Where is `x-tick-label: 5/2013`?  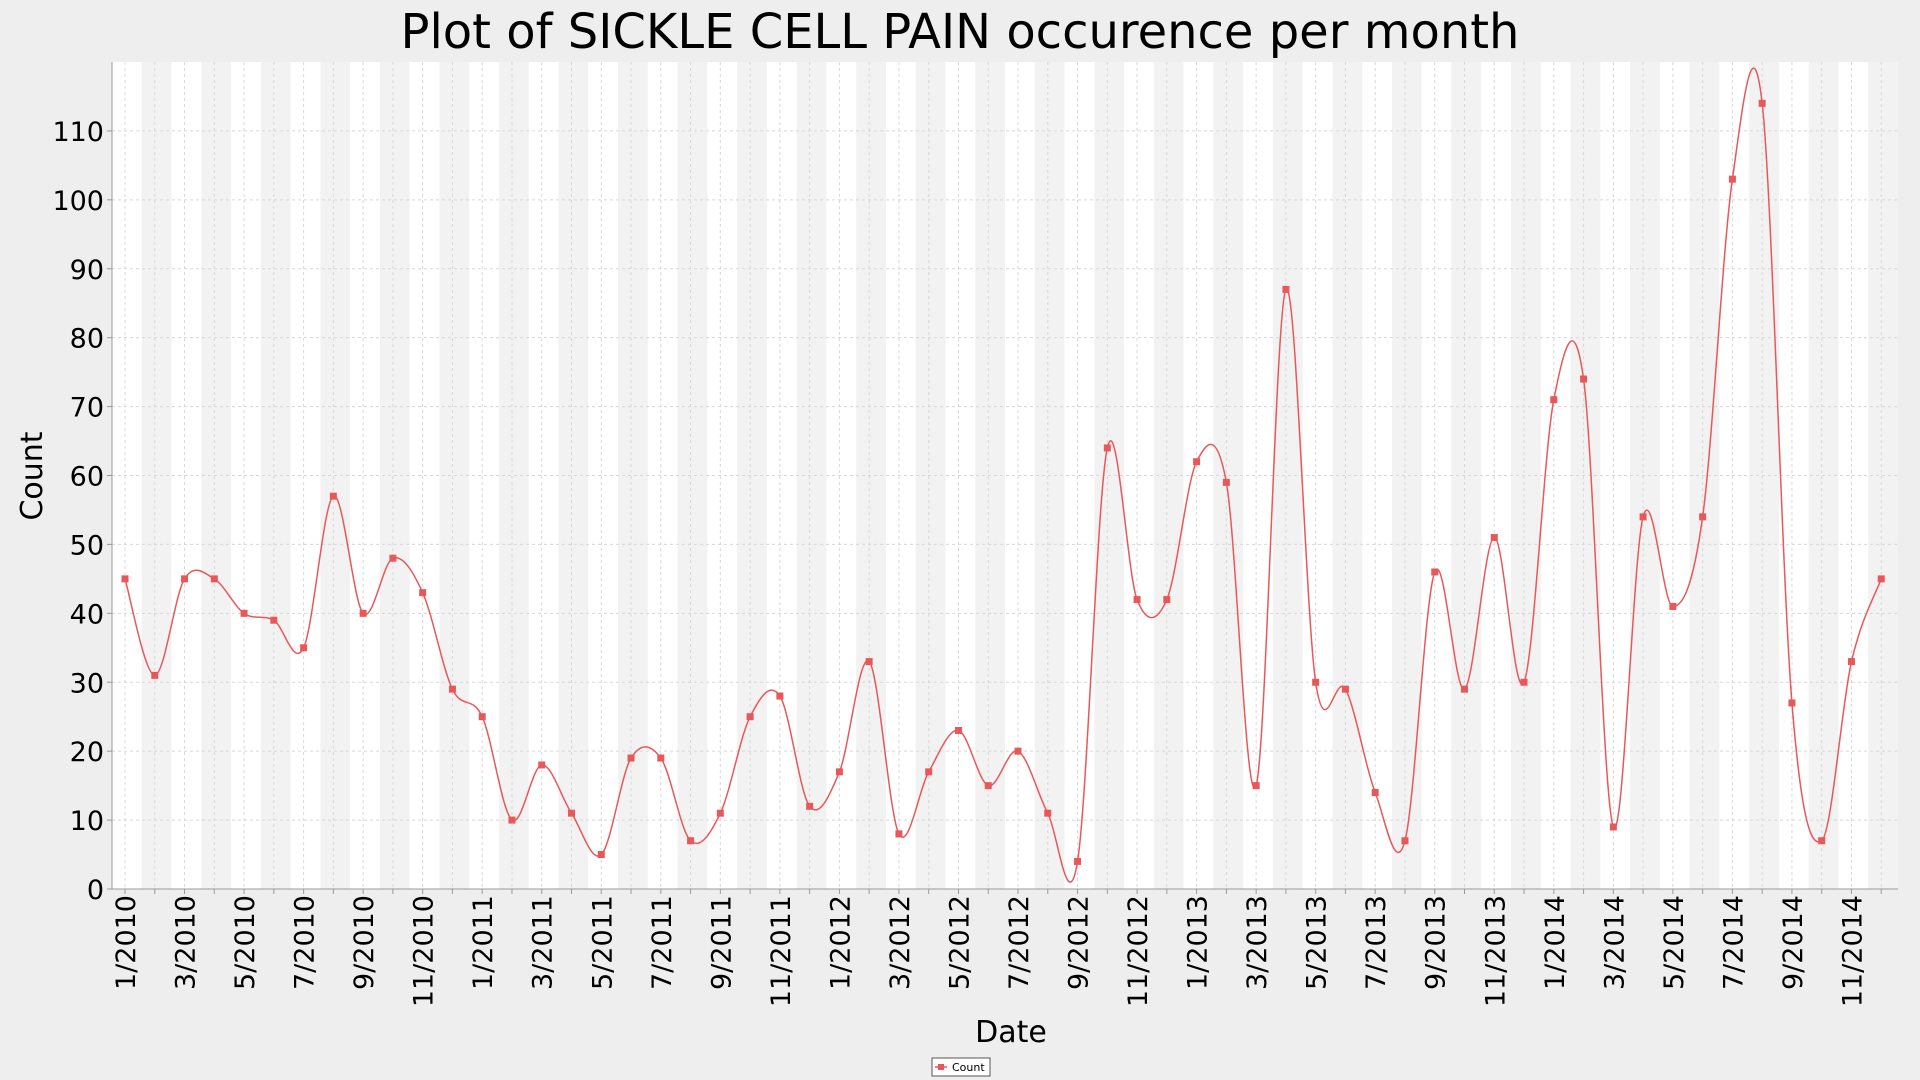 x-tick-label: 5/2013 is located at coordinates (1317, 942).